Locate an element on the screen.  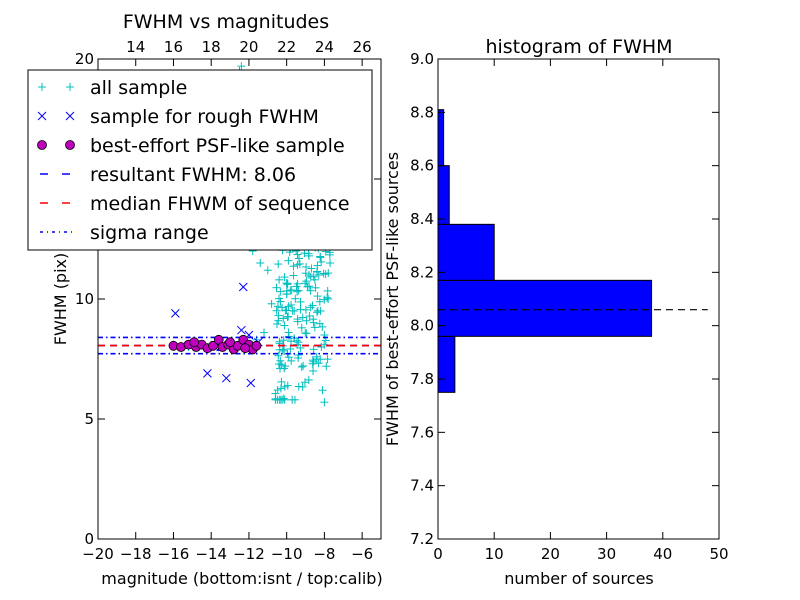
left-chart-title: FWHM vs magnitudes is located at coordinates (226, 22).